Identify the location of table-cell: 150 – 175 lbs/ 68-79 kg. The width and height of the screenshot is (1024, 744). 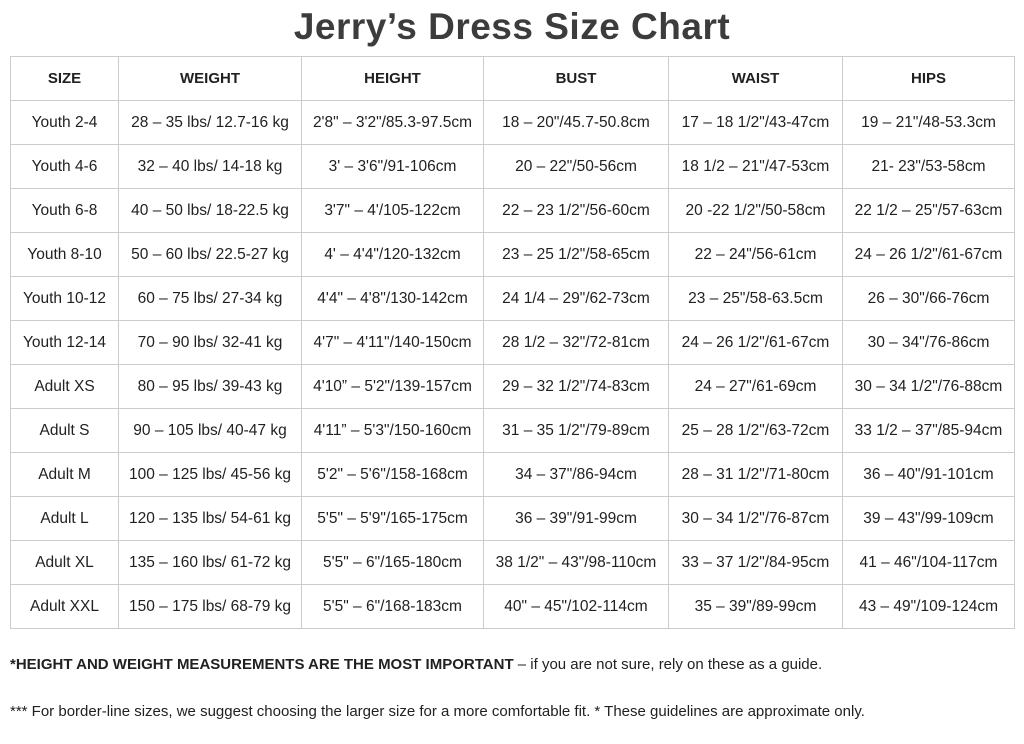
(210, 606).